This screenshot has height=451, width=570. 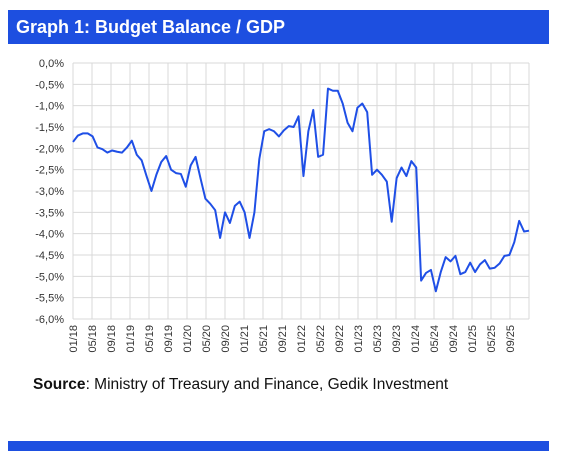 What do you see at coordinates (93, 339) in the screenshot?
I see `x-tick-label: 05/18` at bounding box center [93, 339].